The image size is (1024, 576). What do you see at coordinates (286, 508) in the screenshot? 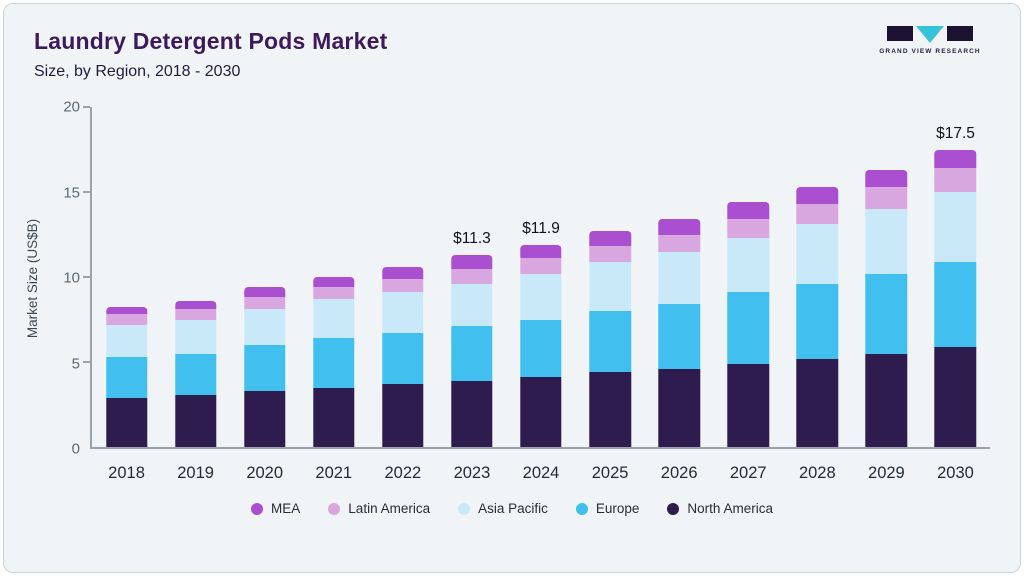
I see `legend-label: MEA` at bounding box center [286, 508].